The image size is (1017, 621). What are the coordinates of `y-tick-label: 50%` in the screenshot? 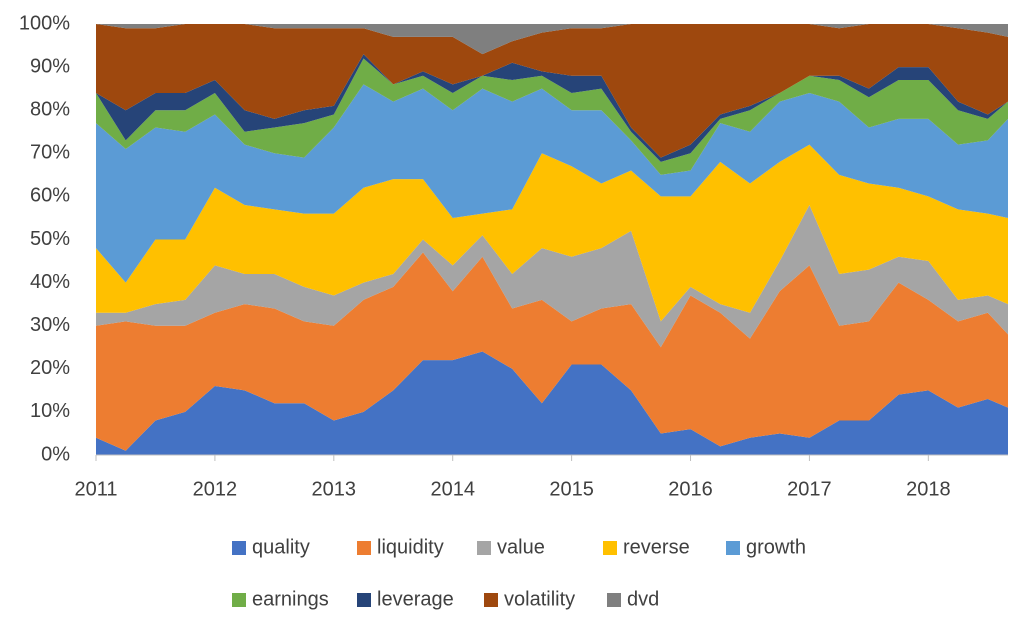 It's located at (50, 239).